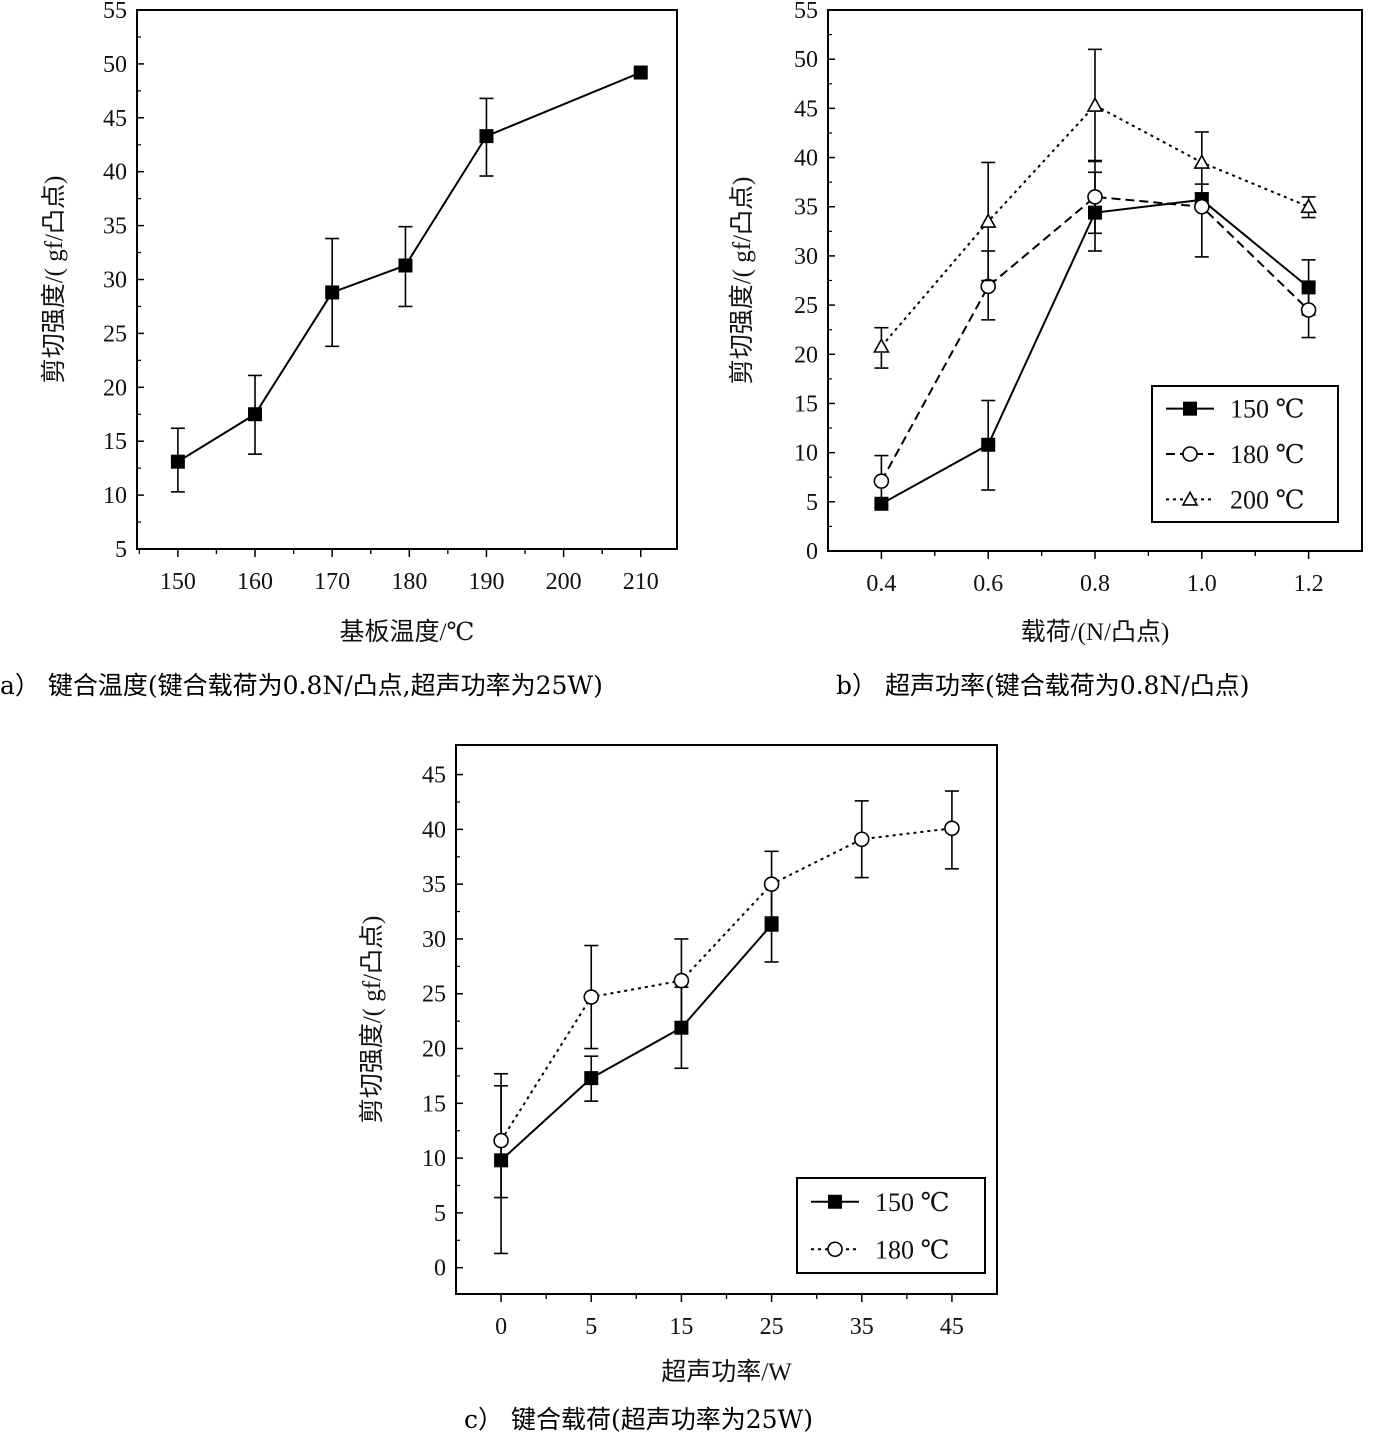  What do you see at coordinates (772, 1327) in the screenshot?
I see `x-tick-label: 25` at bounding box center [772, 1327].